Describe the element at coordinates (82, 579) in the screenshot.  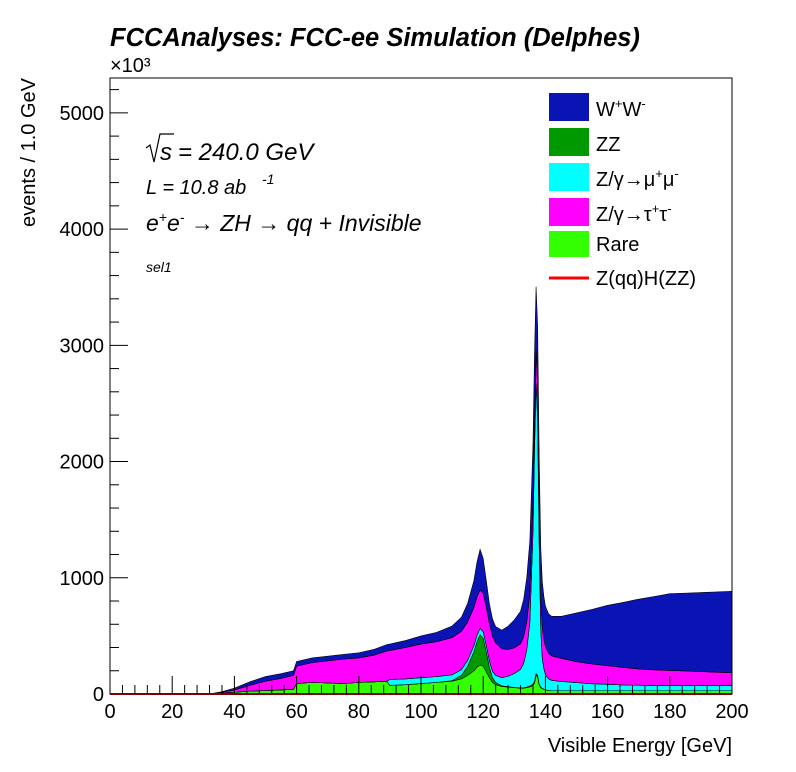
I see `y-tick-label: 1000` at that location.